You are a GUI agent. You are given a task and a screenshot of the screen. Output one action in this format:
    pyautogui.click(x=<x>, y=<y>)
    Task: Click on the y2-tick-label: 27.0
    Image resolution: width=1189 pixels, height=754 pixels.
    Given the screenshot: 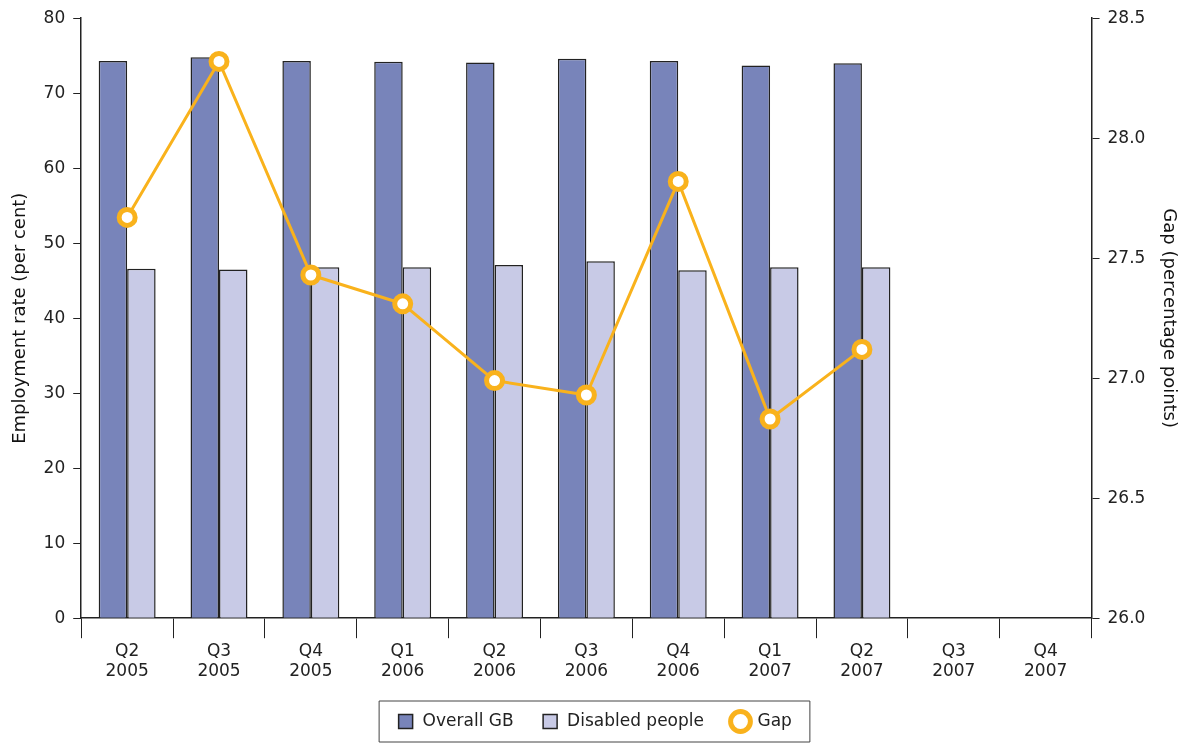 What is the action you would take?
    pyautogui.click(x=1126, y=376)
    